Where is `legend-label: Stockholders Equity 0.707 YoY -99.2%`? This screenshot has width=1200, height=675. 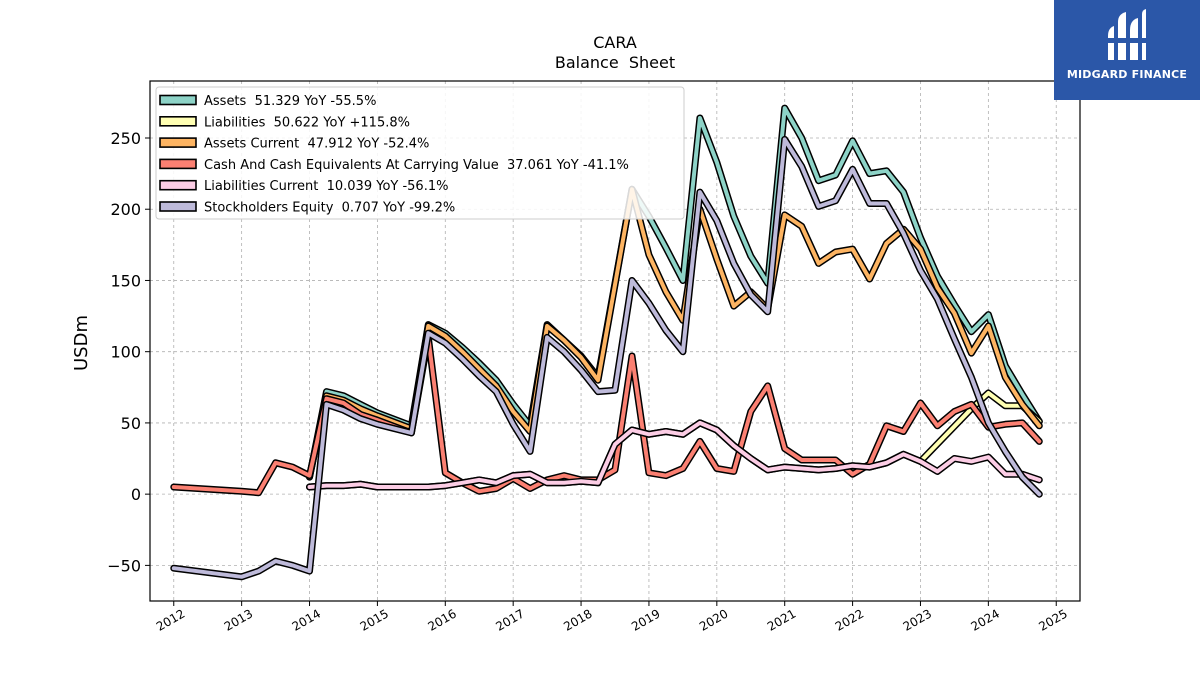 legend-label: Stockholders Equity 0.707 YoY -99.2% is located at coordinates (329, 208).